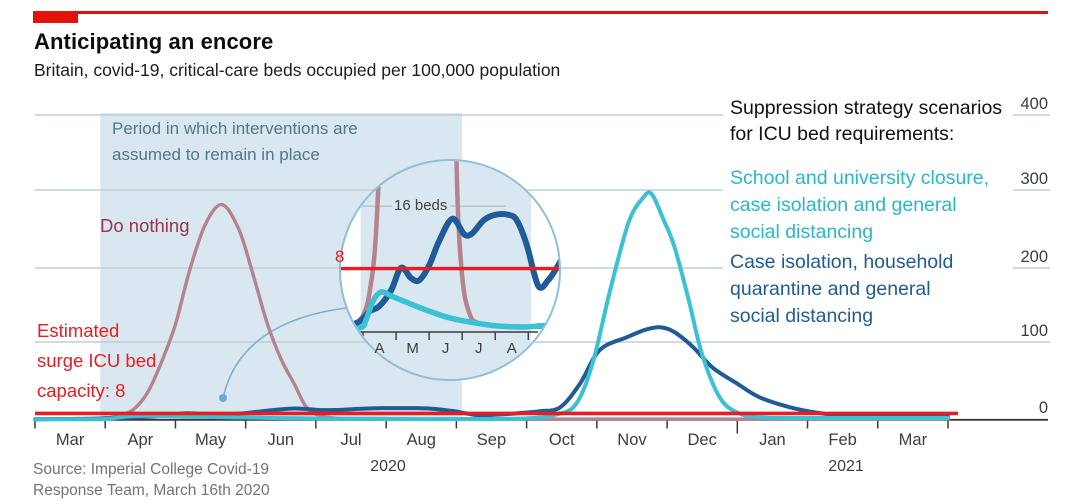 This screenshot has height=504, width=1073. Describe the element at coordinates (81, 390) in the screenshot. I see `capacity-line-label: capacity: 8` at that location.